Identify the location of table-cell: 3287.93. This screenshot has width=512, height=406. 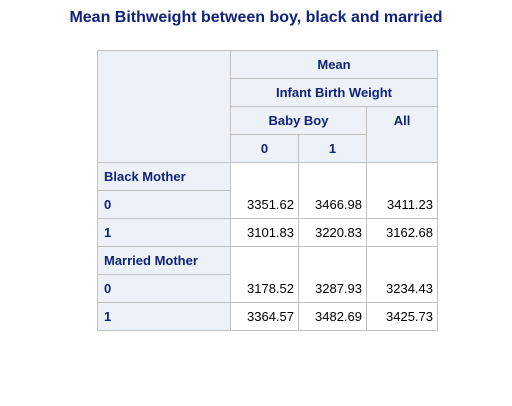
(332, 274).